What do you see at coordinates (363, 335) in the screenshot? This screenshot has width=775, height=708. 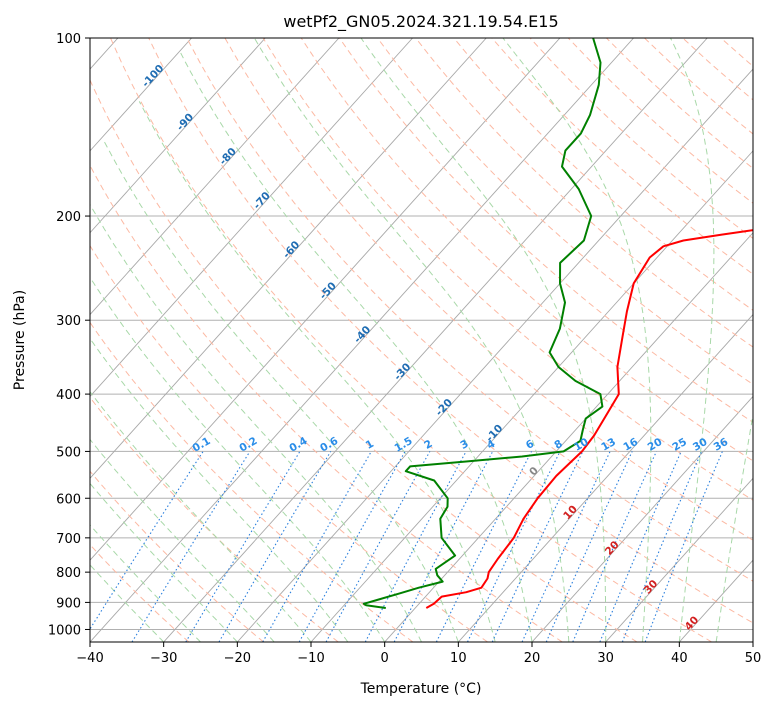 I see `isotherm-label: -40` at bounding box center [363, 335].